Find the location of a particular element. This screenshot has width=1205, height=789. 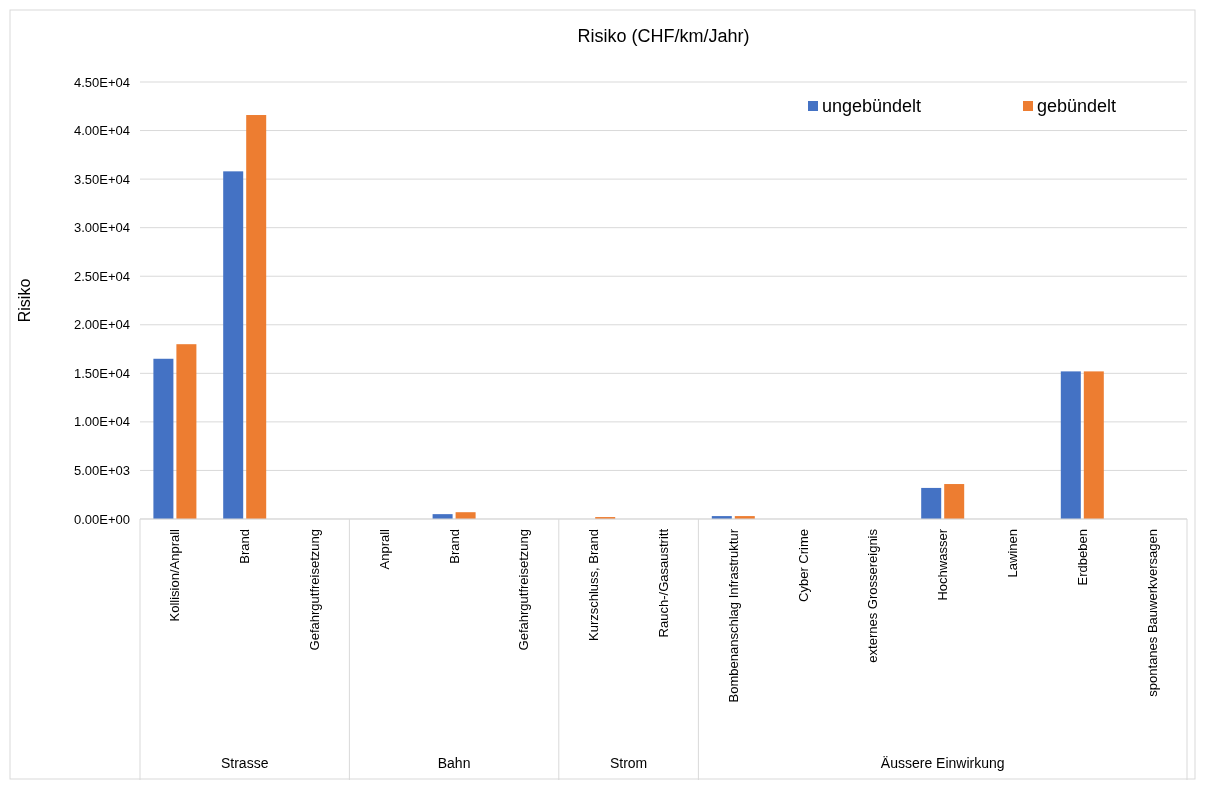

y-tick-label: 0.00E+00 is located at coordinates (101, 519).